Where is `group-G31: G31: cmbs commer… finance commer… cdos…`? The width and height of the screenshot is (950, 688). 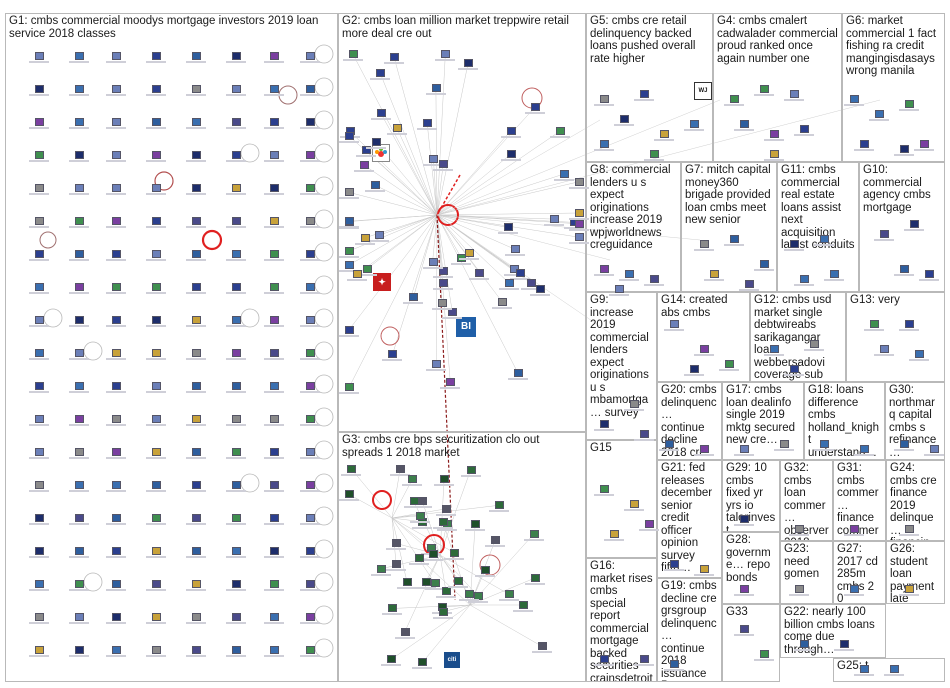
group-G31: G31: cmbs commer… finance commer… cdos… is located at coordinates (859, 500).